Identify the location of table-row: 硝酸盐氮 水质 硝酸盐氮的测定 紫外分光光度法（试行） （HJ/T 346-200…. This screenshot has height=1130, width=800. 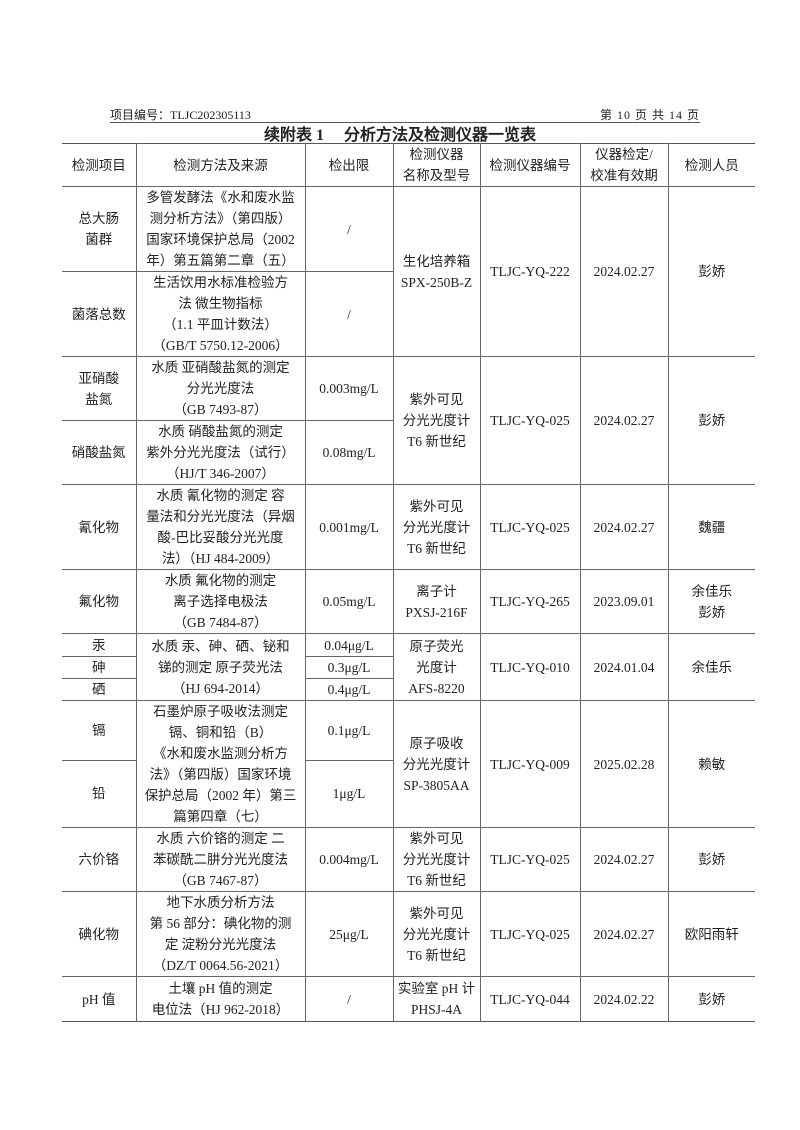
(408, 452).